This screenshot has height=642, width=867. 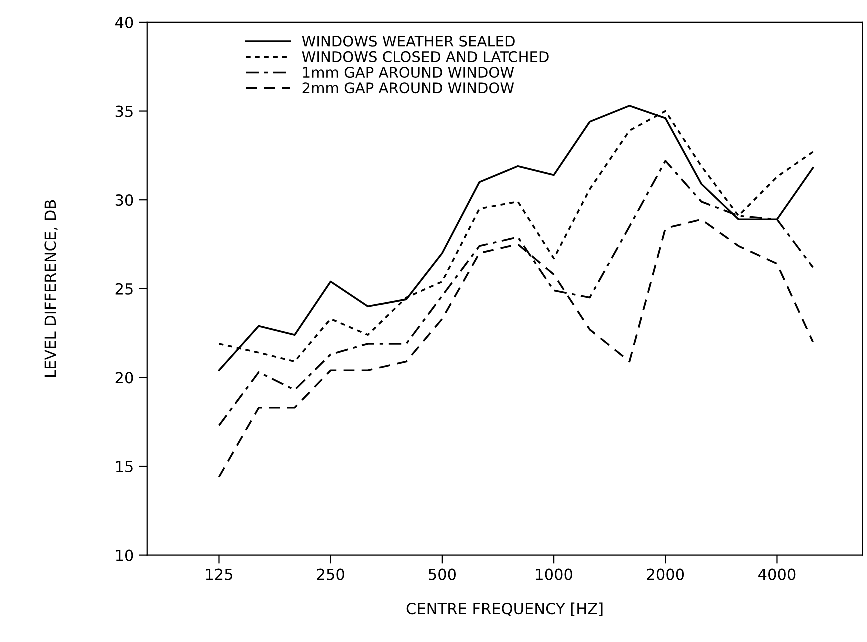 What do you see at coordinates (554, 574) in the screenshot?
I see `x-tick-label: 1000` at bounding box center [554, 574].